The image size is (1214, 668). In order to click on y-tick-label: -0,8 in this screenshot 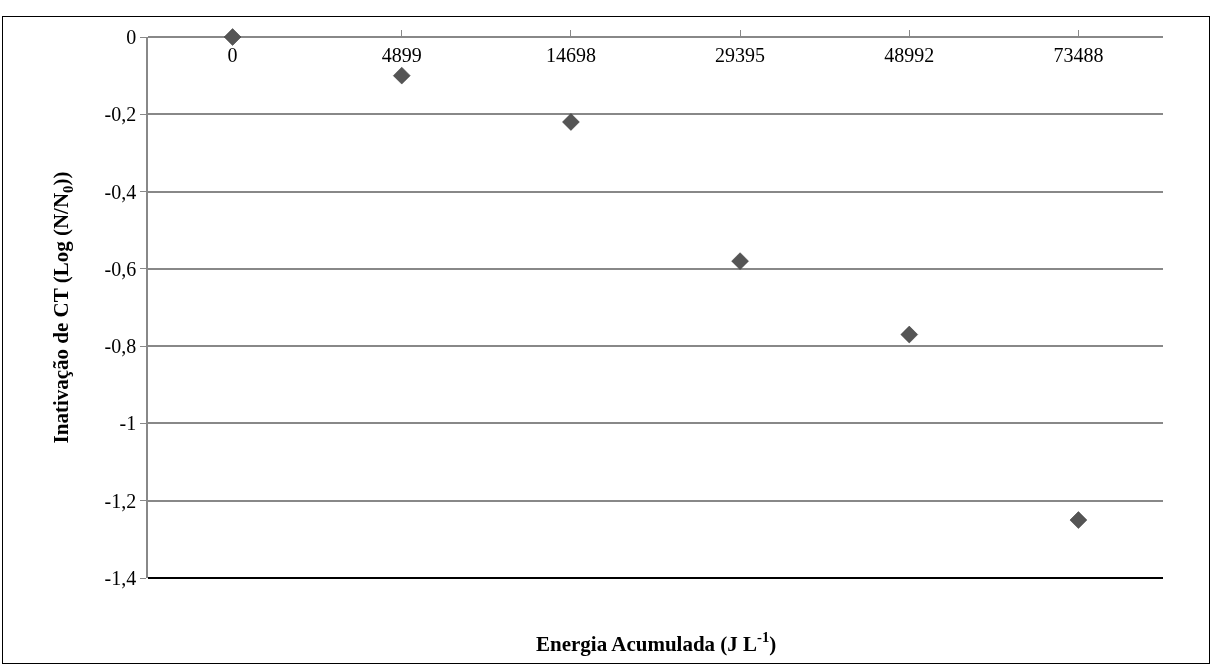, I will do `click(120, 346)`.